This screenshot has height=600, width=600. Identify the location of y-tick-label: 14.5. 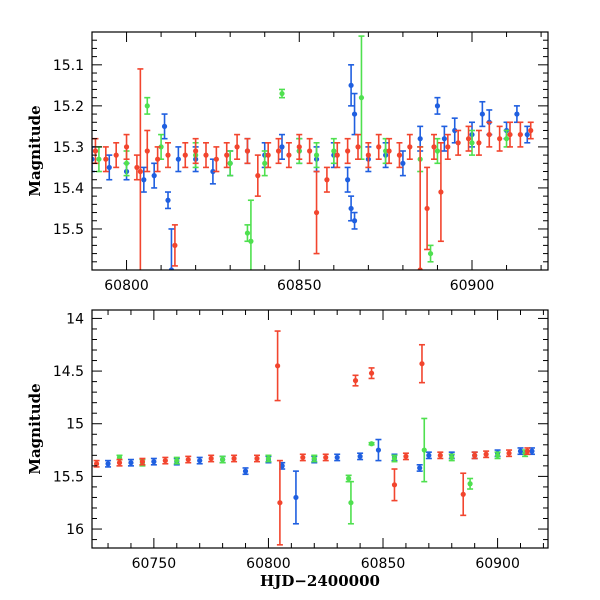
(68, 372).